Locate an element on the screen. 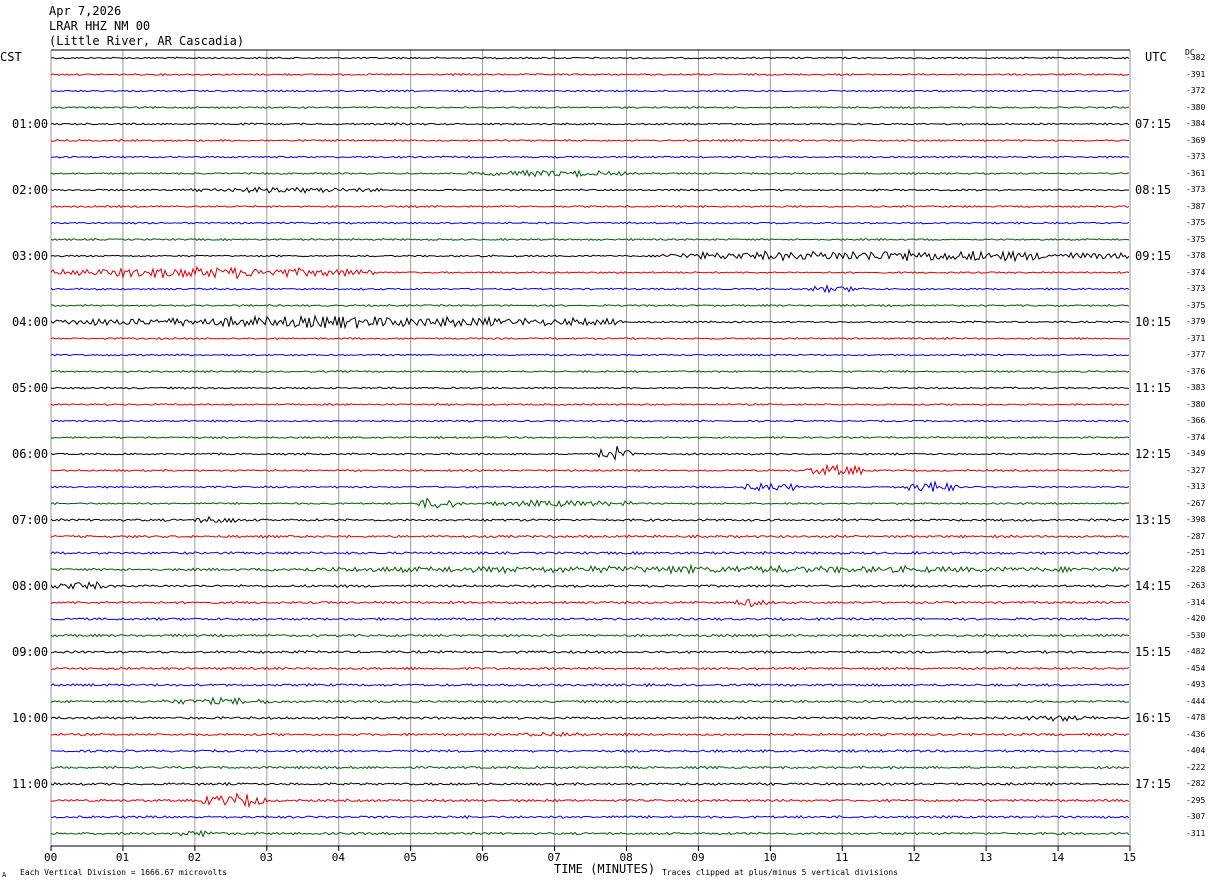 This screenshot has height=886, width=1210. x-axis-title: TIME (MINUTES) is located at coordinates (605, 869).